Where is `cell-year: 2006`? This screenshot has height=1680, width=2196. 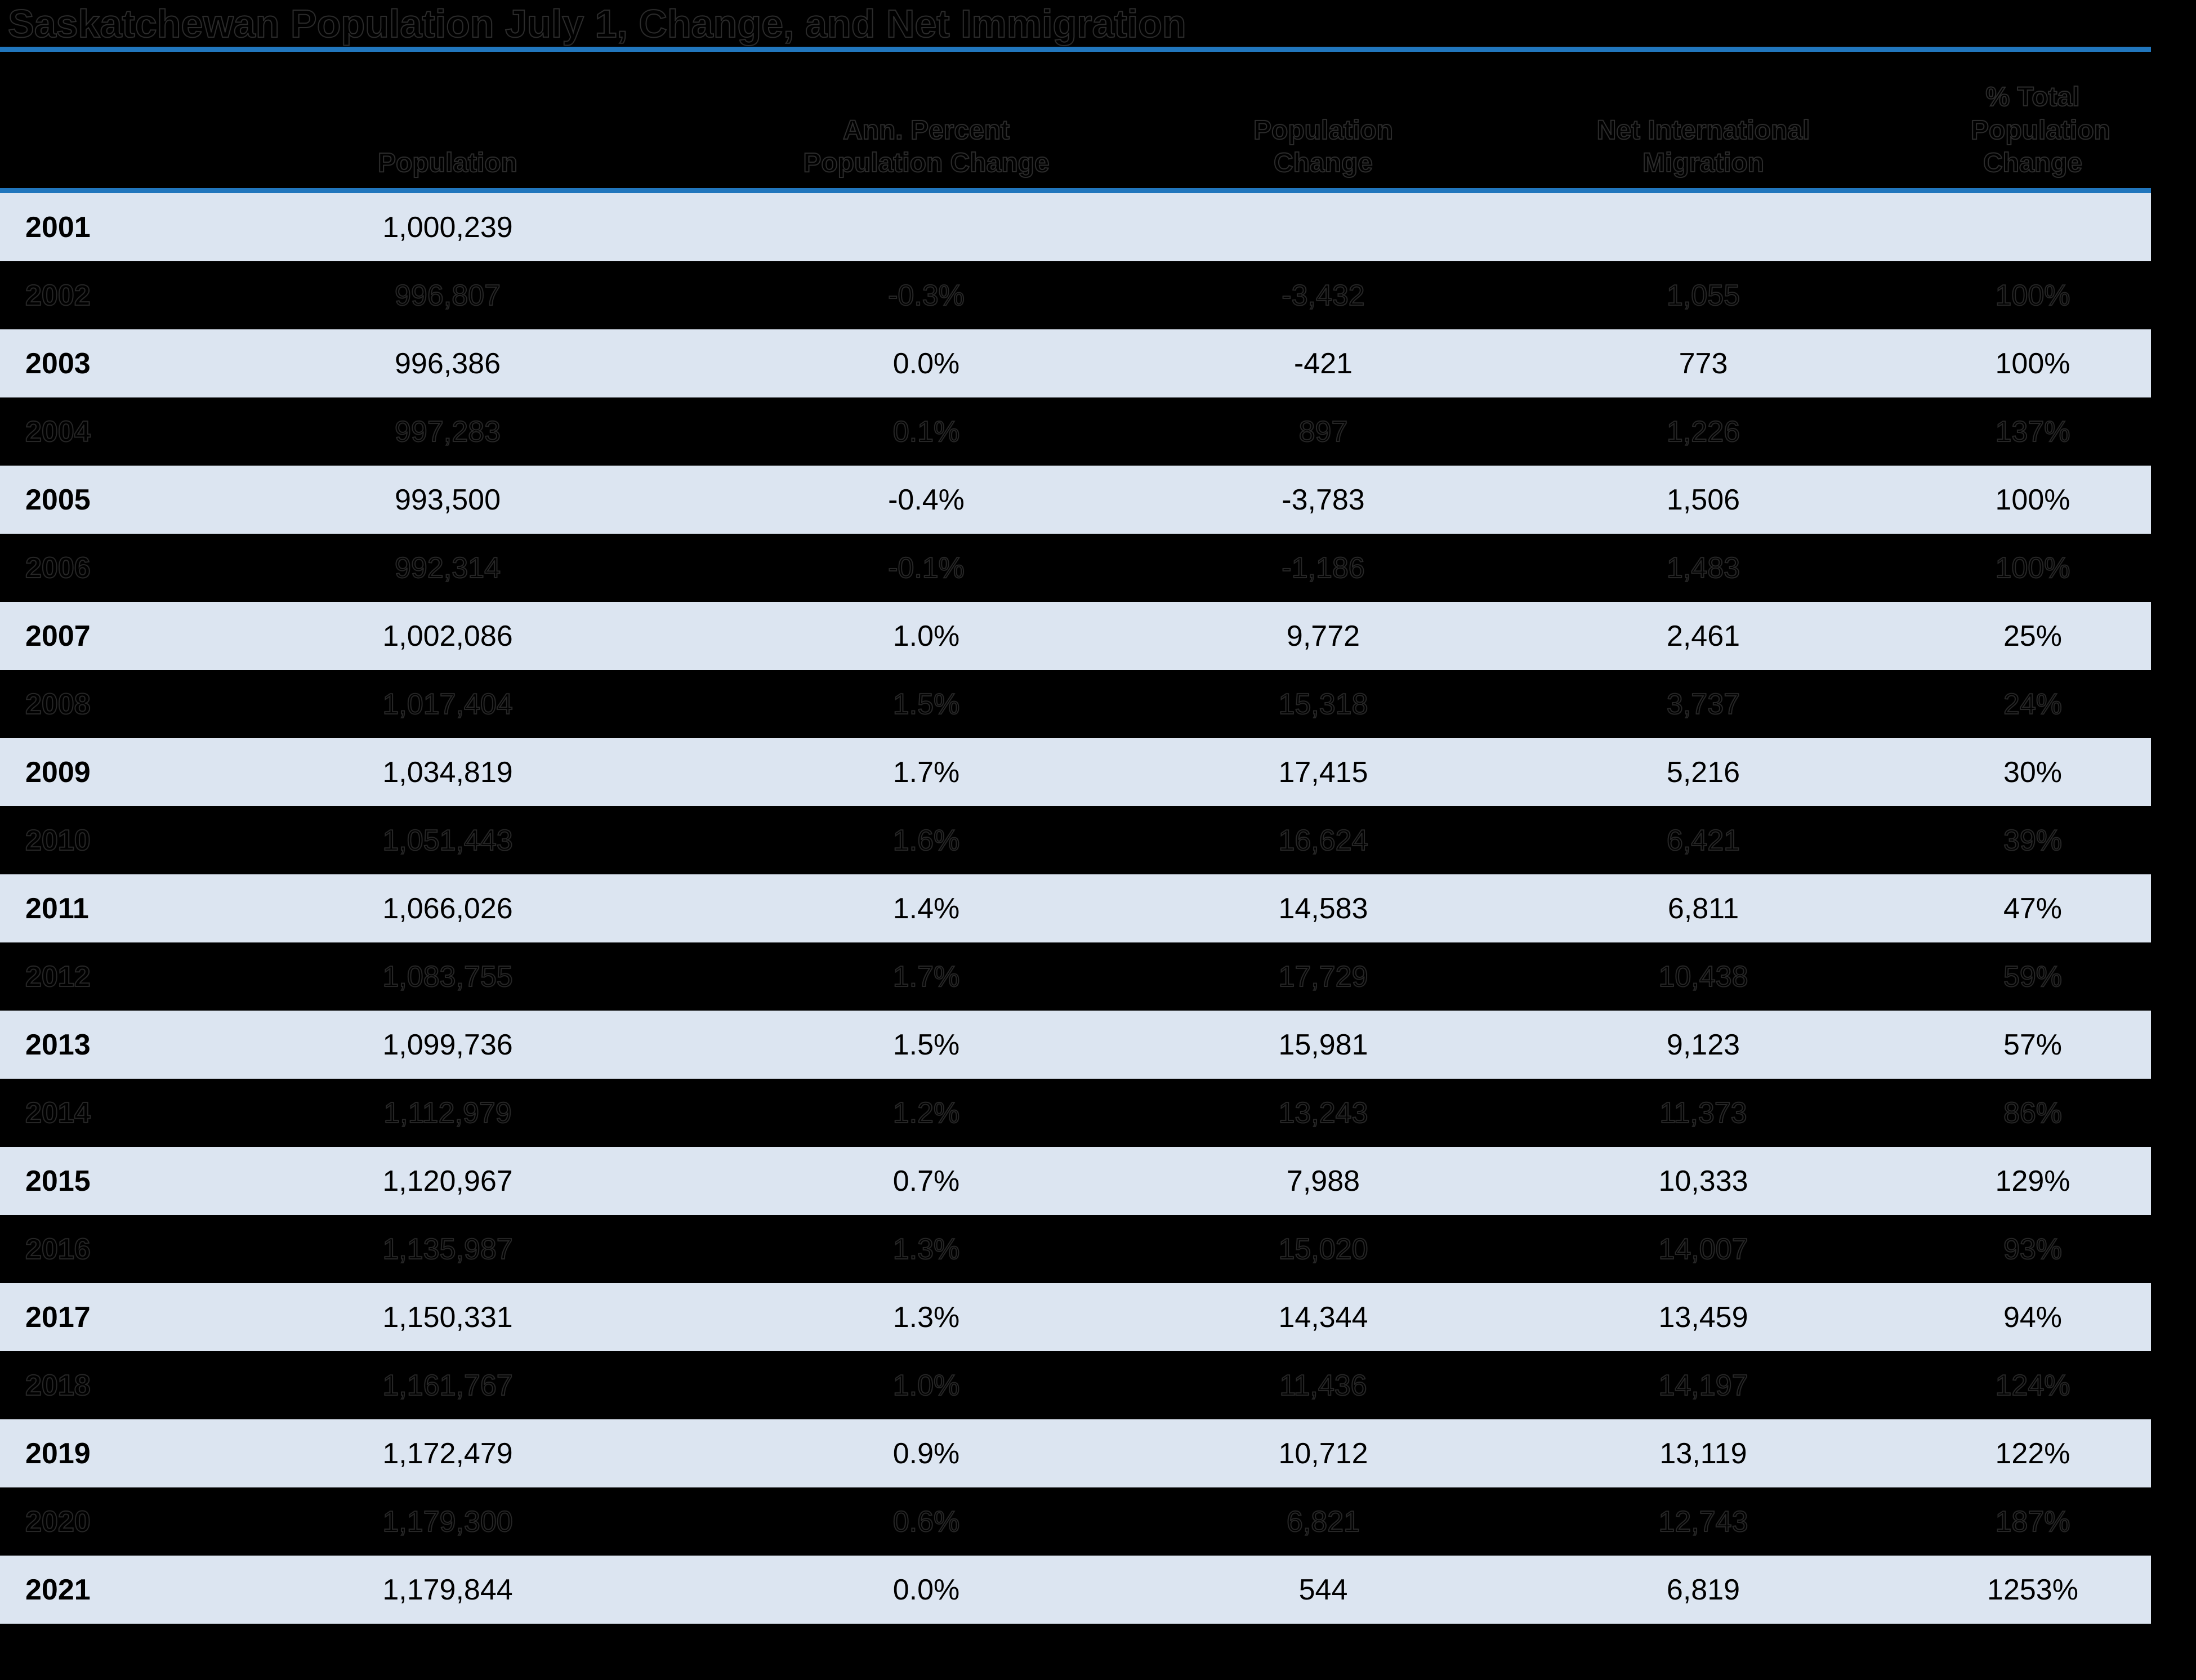
cell-year: 2006 is located at coordinates (58, 568).